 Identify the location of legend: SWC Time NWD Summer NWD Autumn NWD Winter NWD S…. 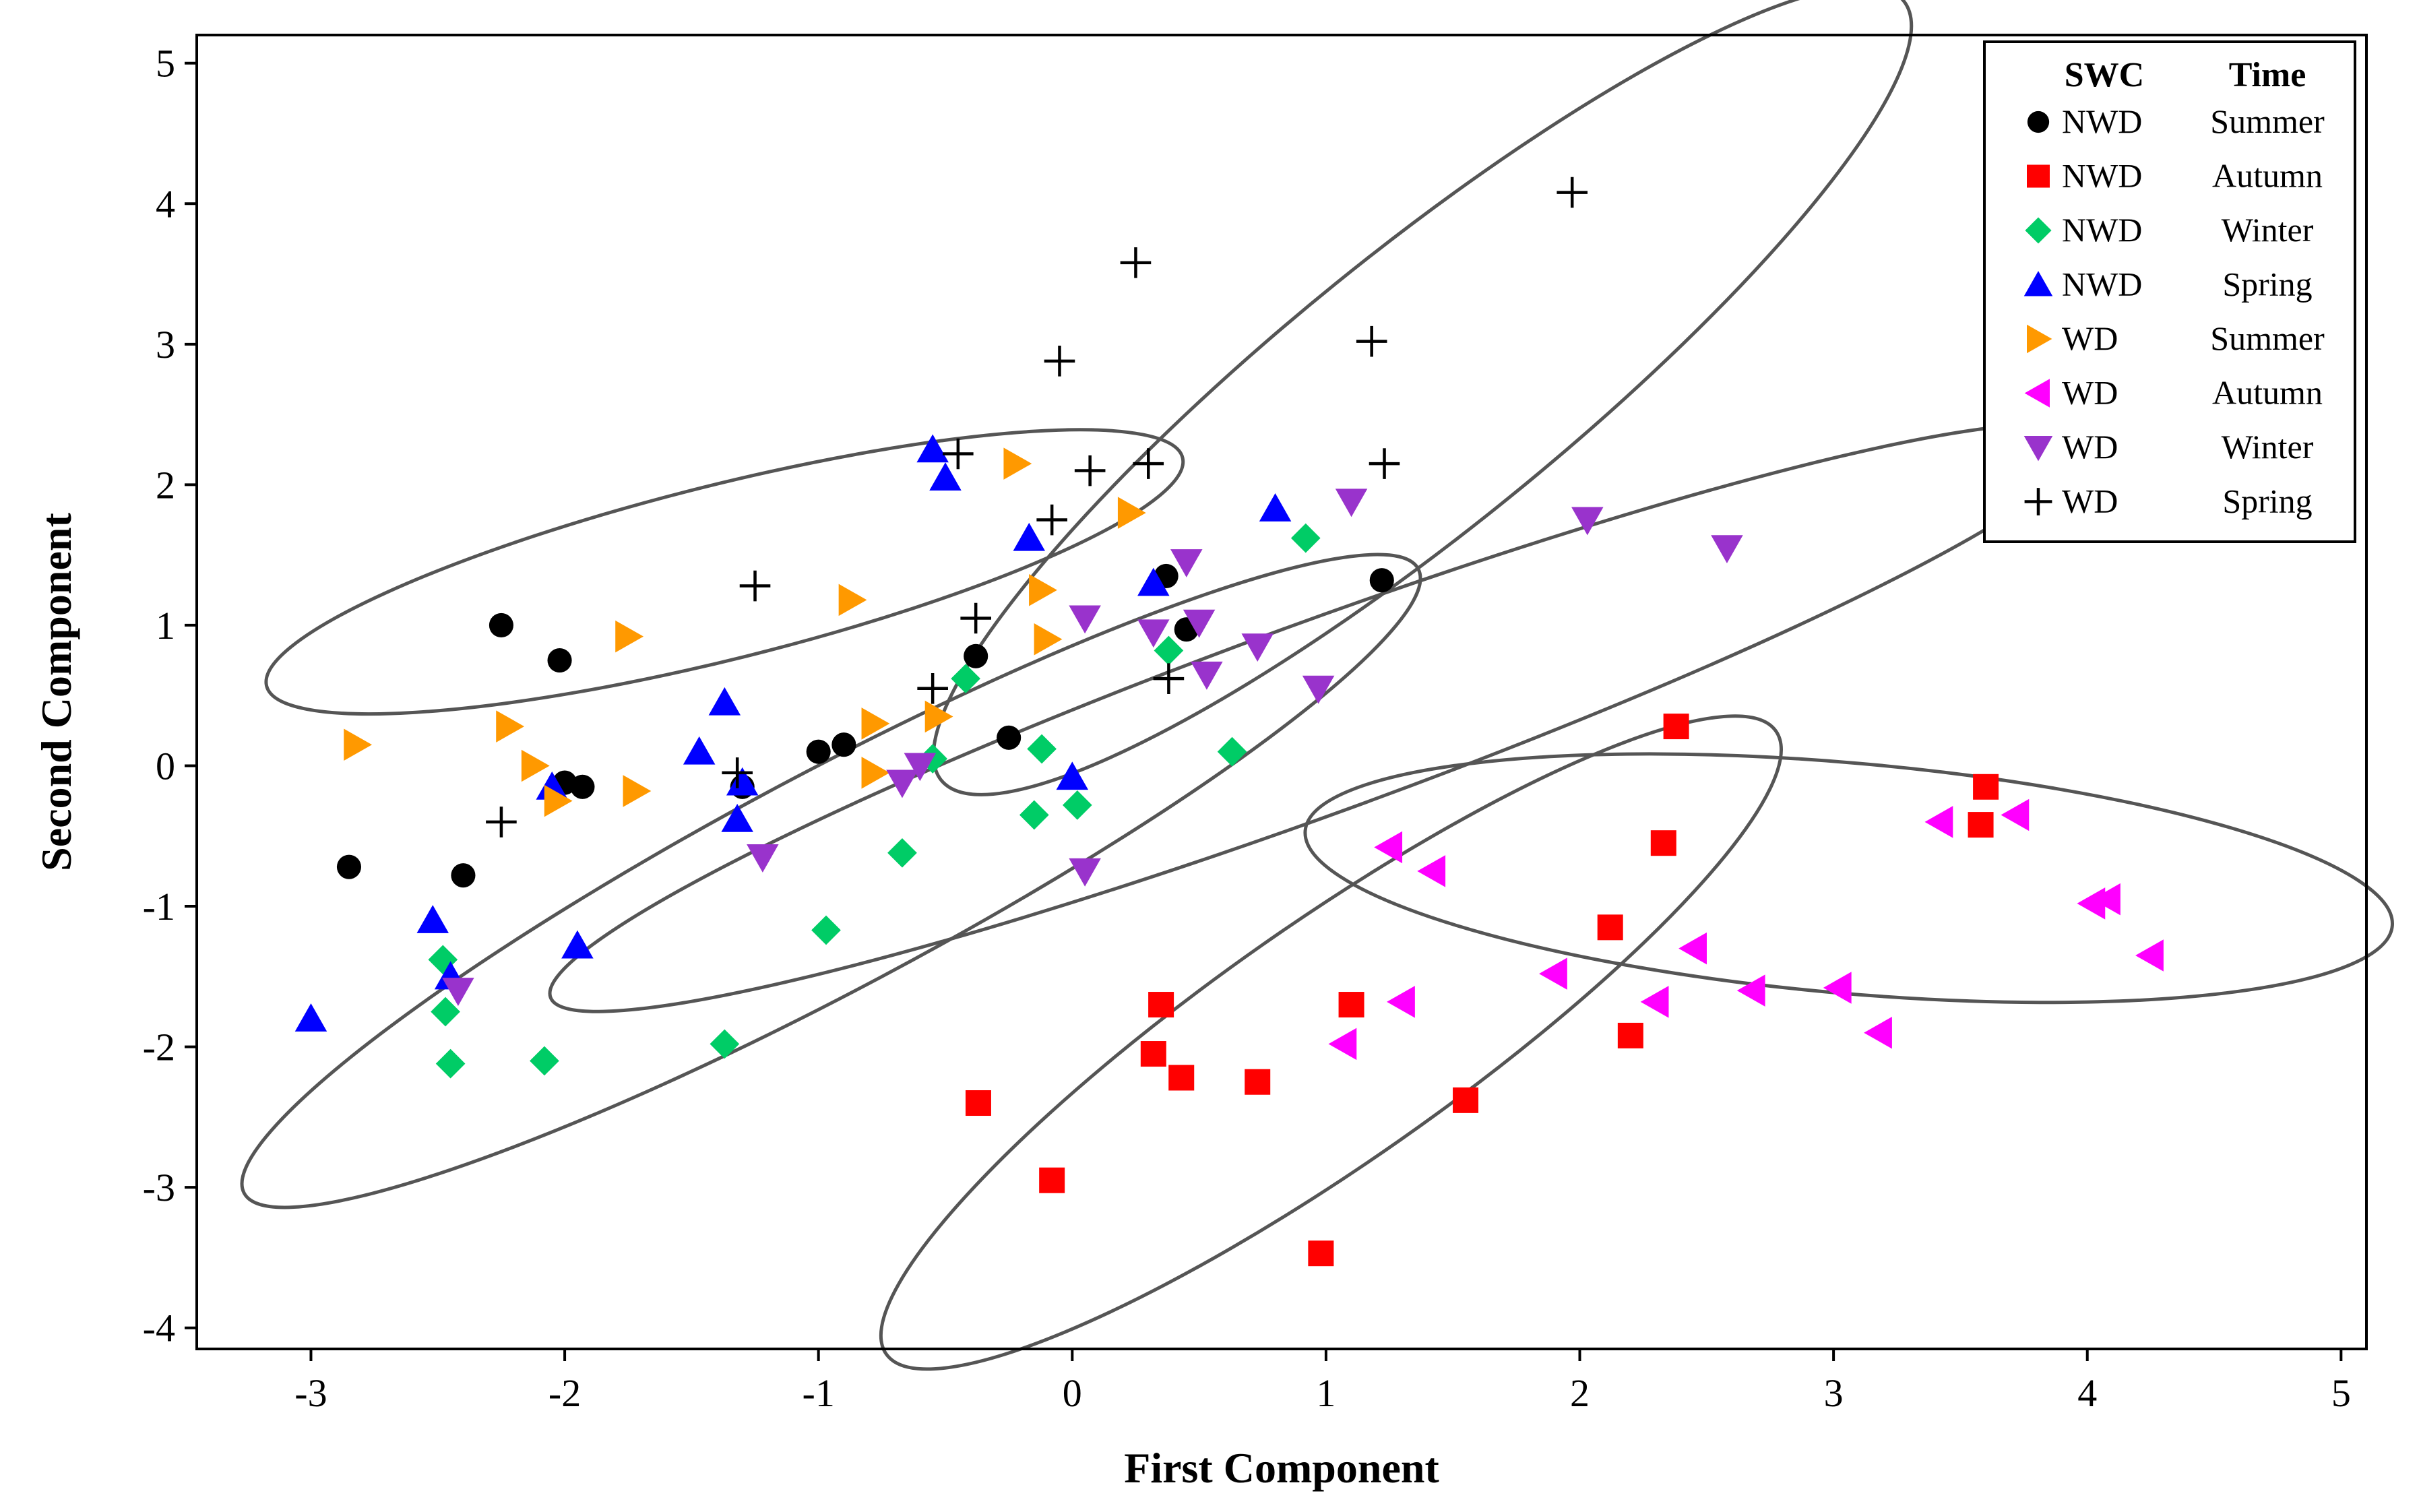
(2169, 292).